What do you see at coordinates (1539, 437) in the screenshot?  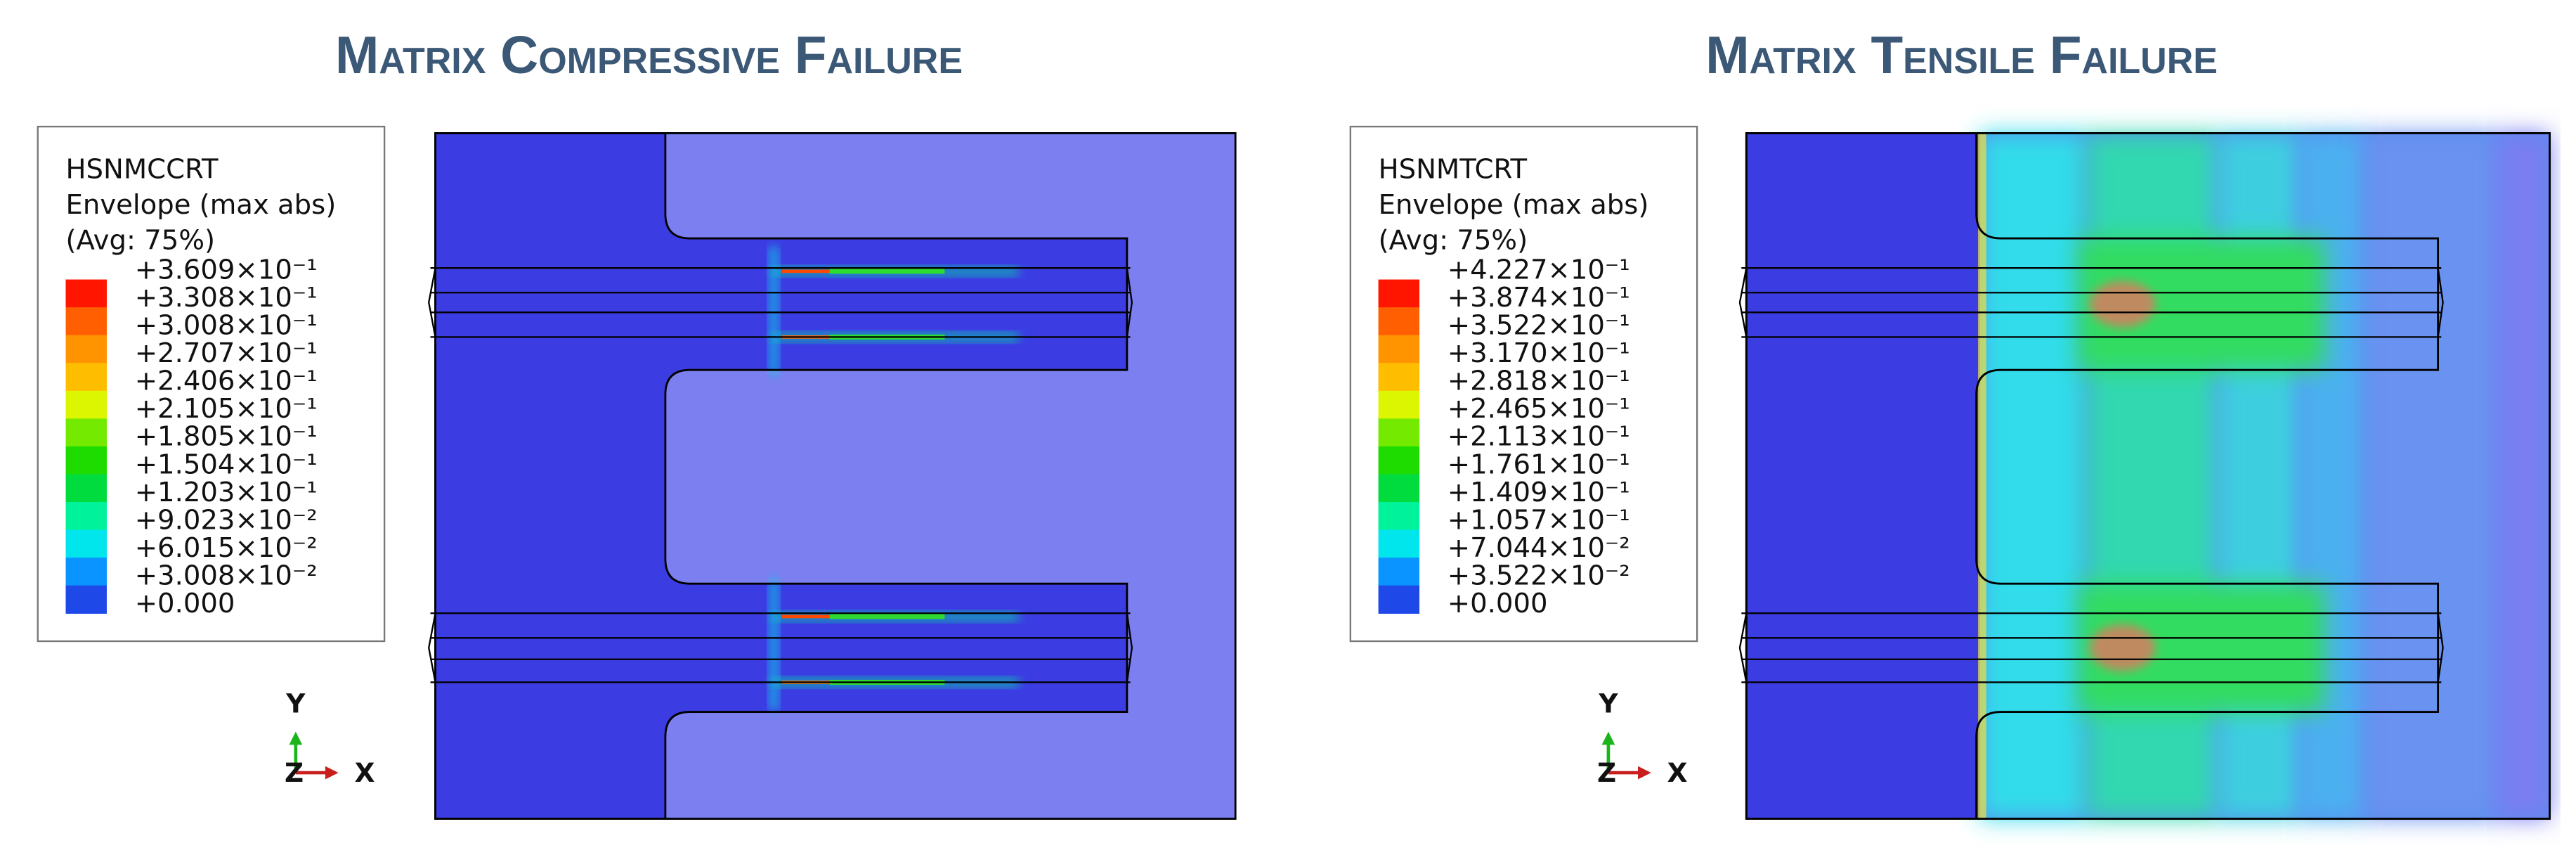 I see `legend-entry: +2.113×10⁻¹` at bounding box center [1539, 437].